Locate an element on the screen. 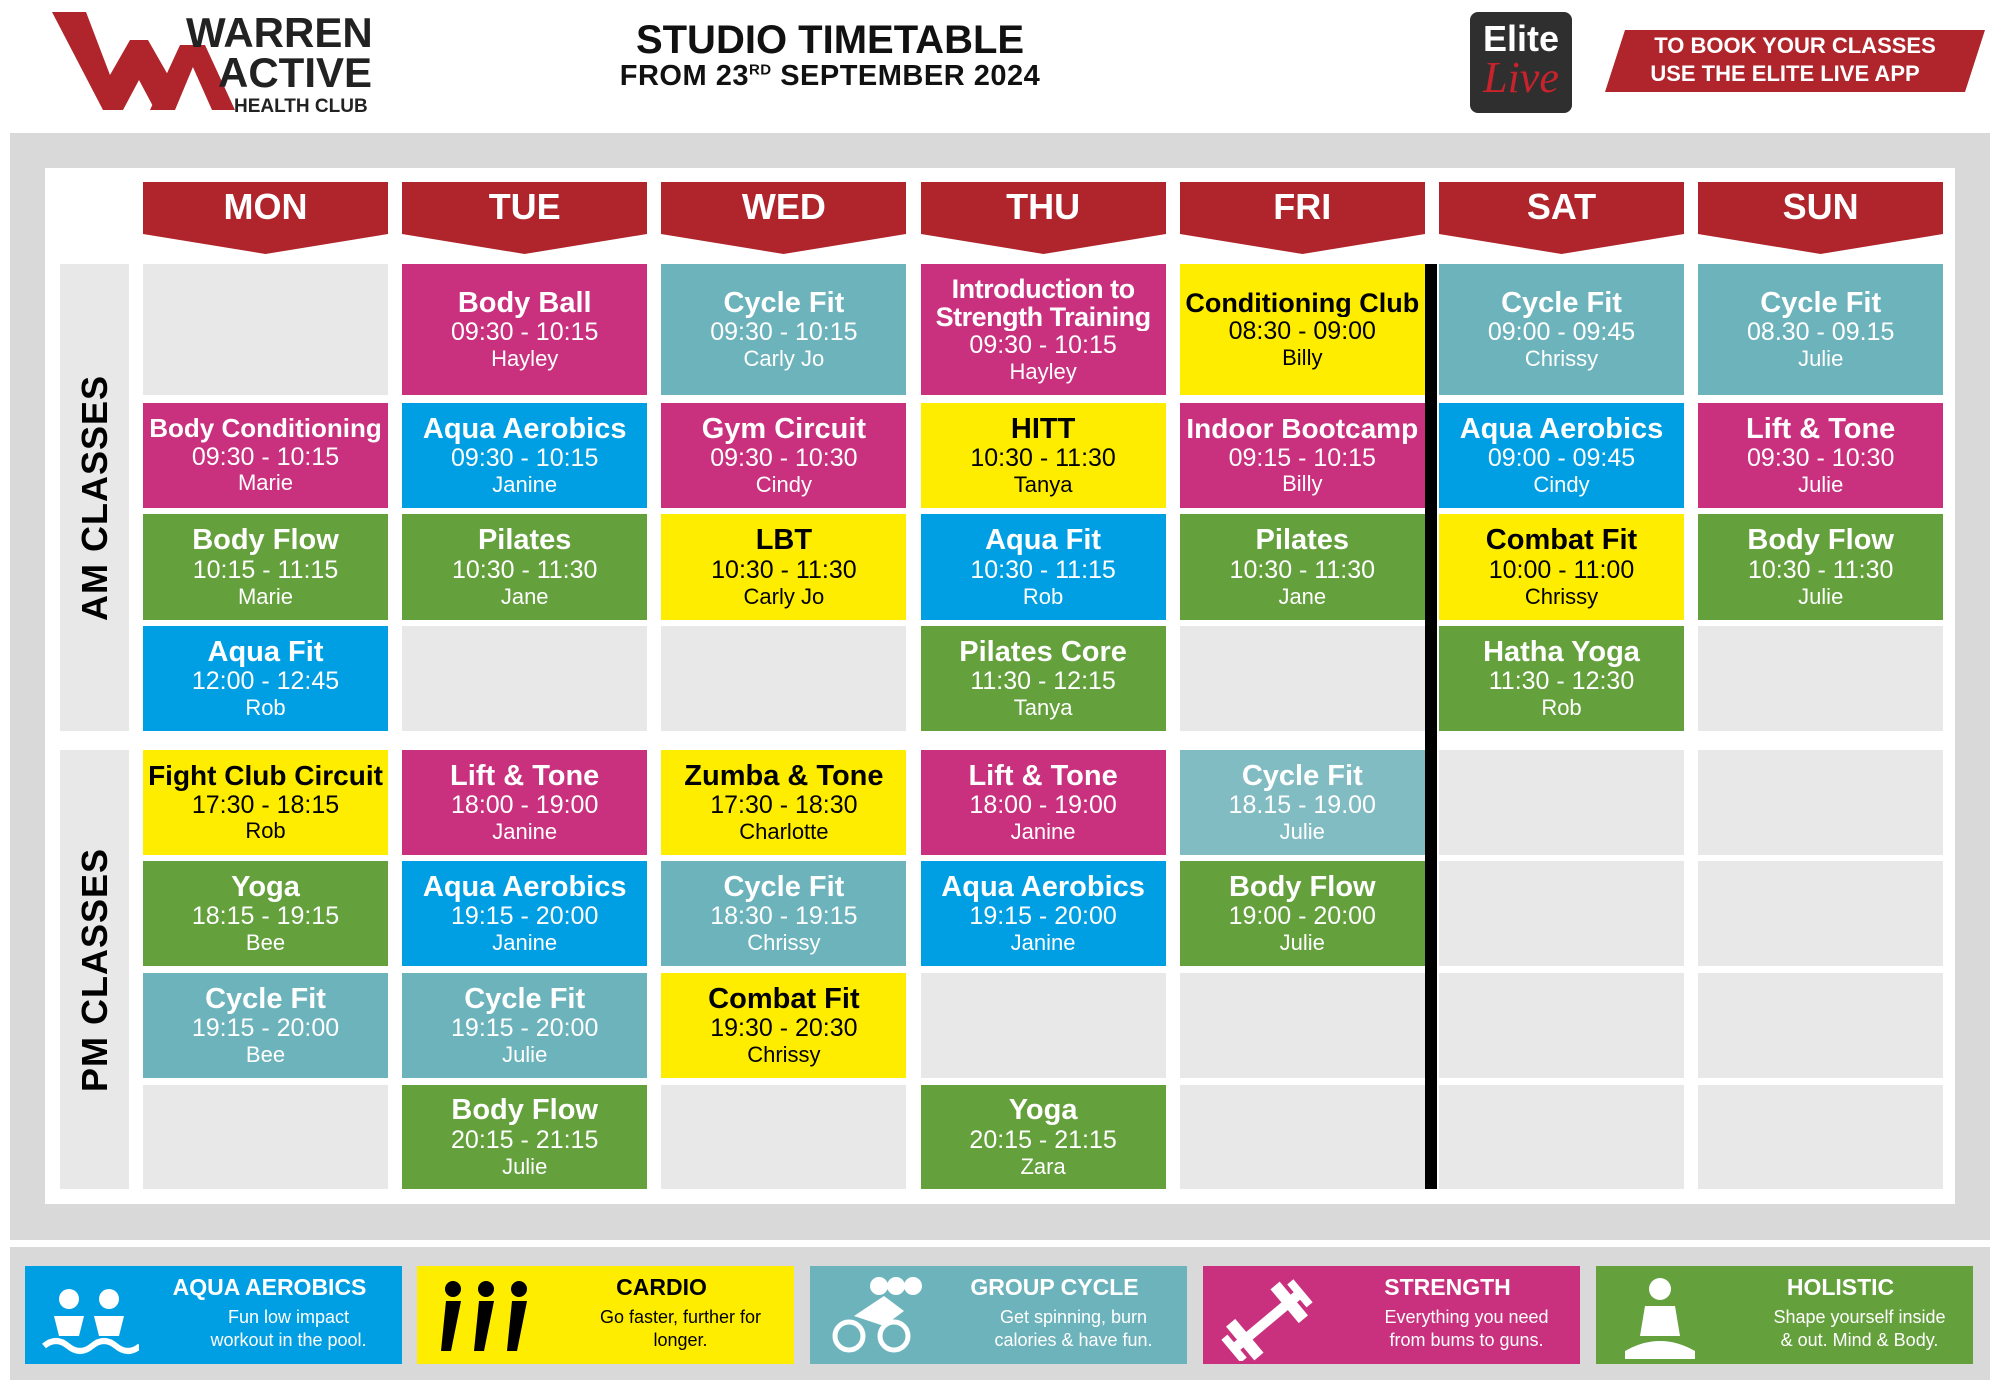  class-time: 19:30 - 20:30 is located at coordinates (784, 1028).